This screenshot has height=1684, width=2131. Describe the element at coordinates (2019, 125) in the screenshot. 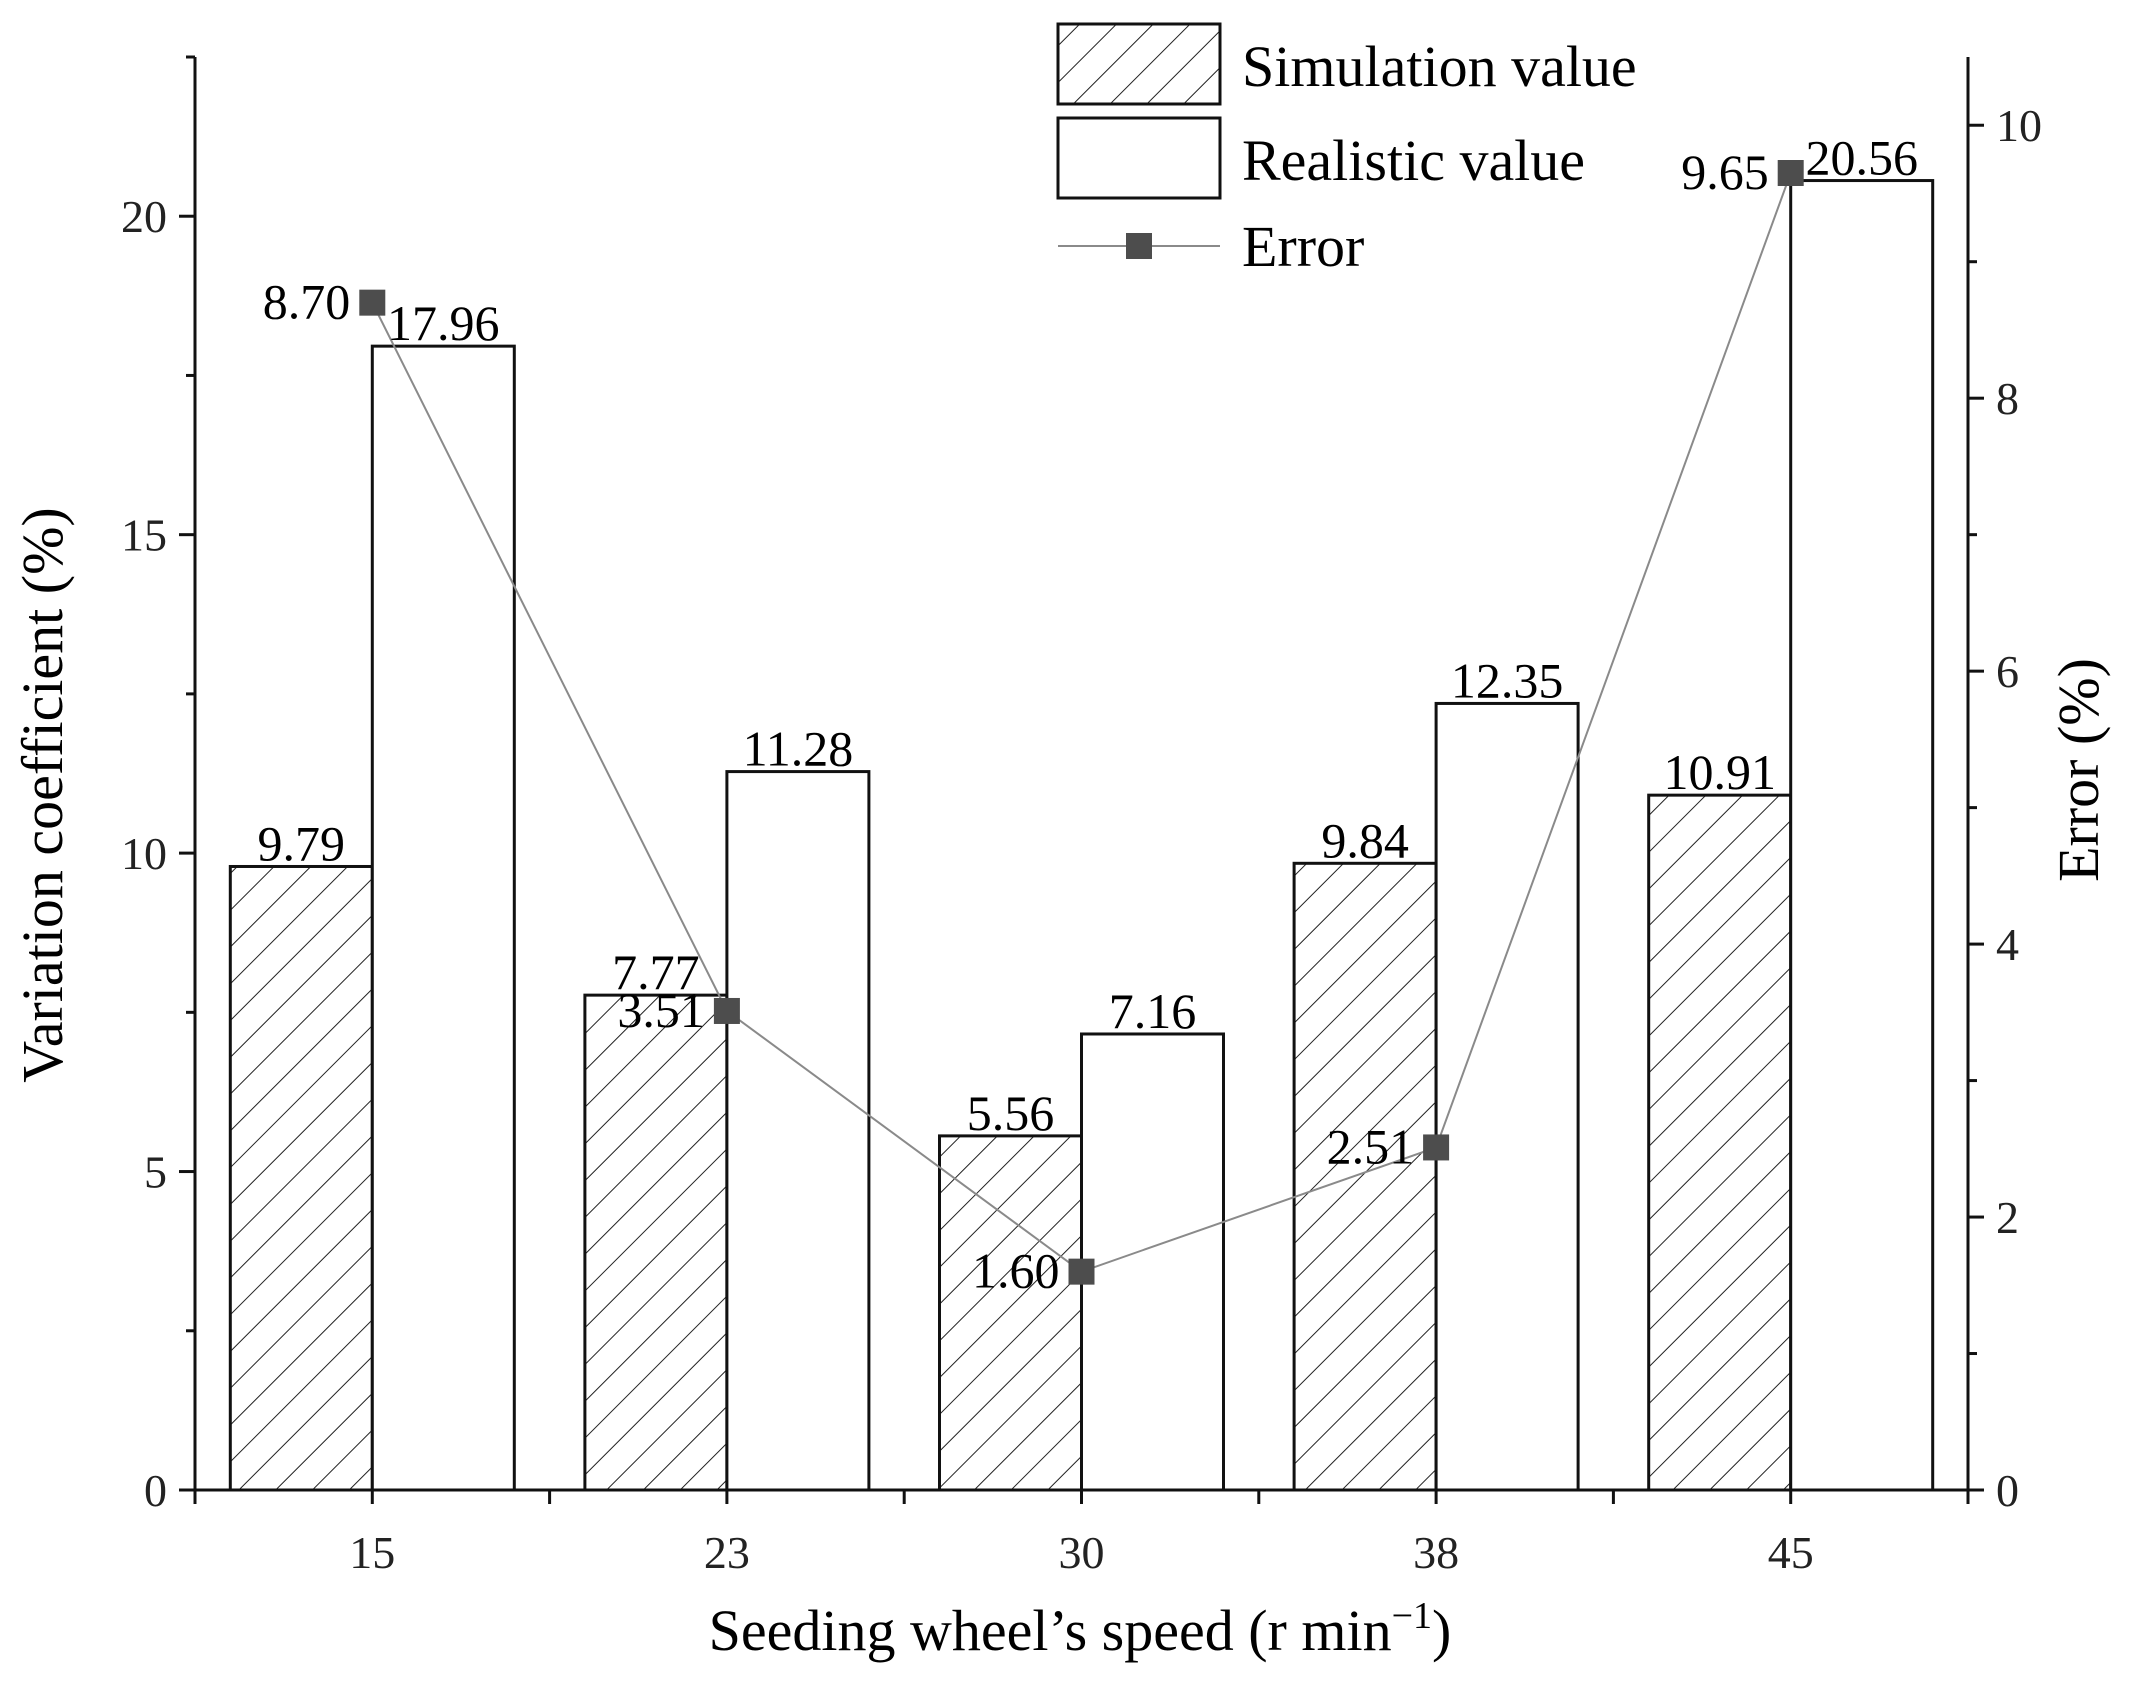

I see `y-tick-label-right: 10` at that location.